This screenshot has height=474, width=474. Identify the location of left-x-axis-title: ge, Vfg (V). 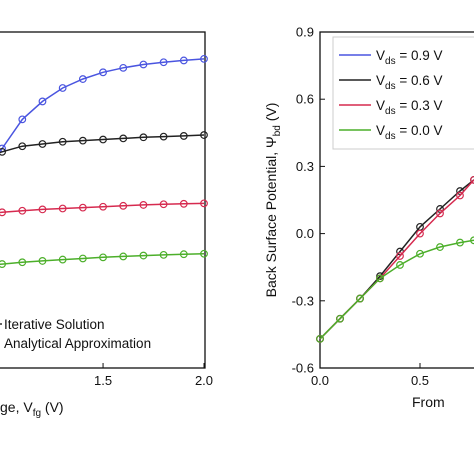
(32, 409).